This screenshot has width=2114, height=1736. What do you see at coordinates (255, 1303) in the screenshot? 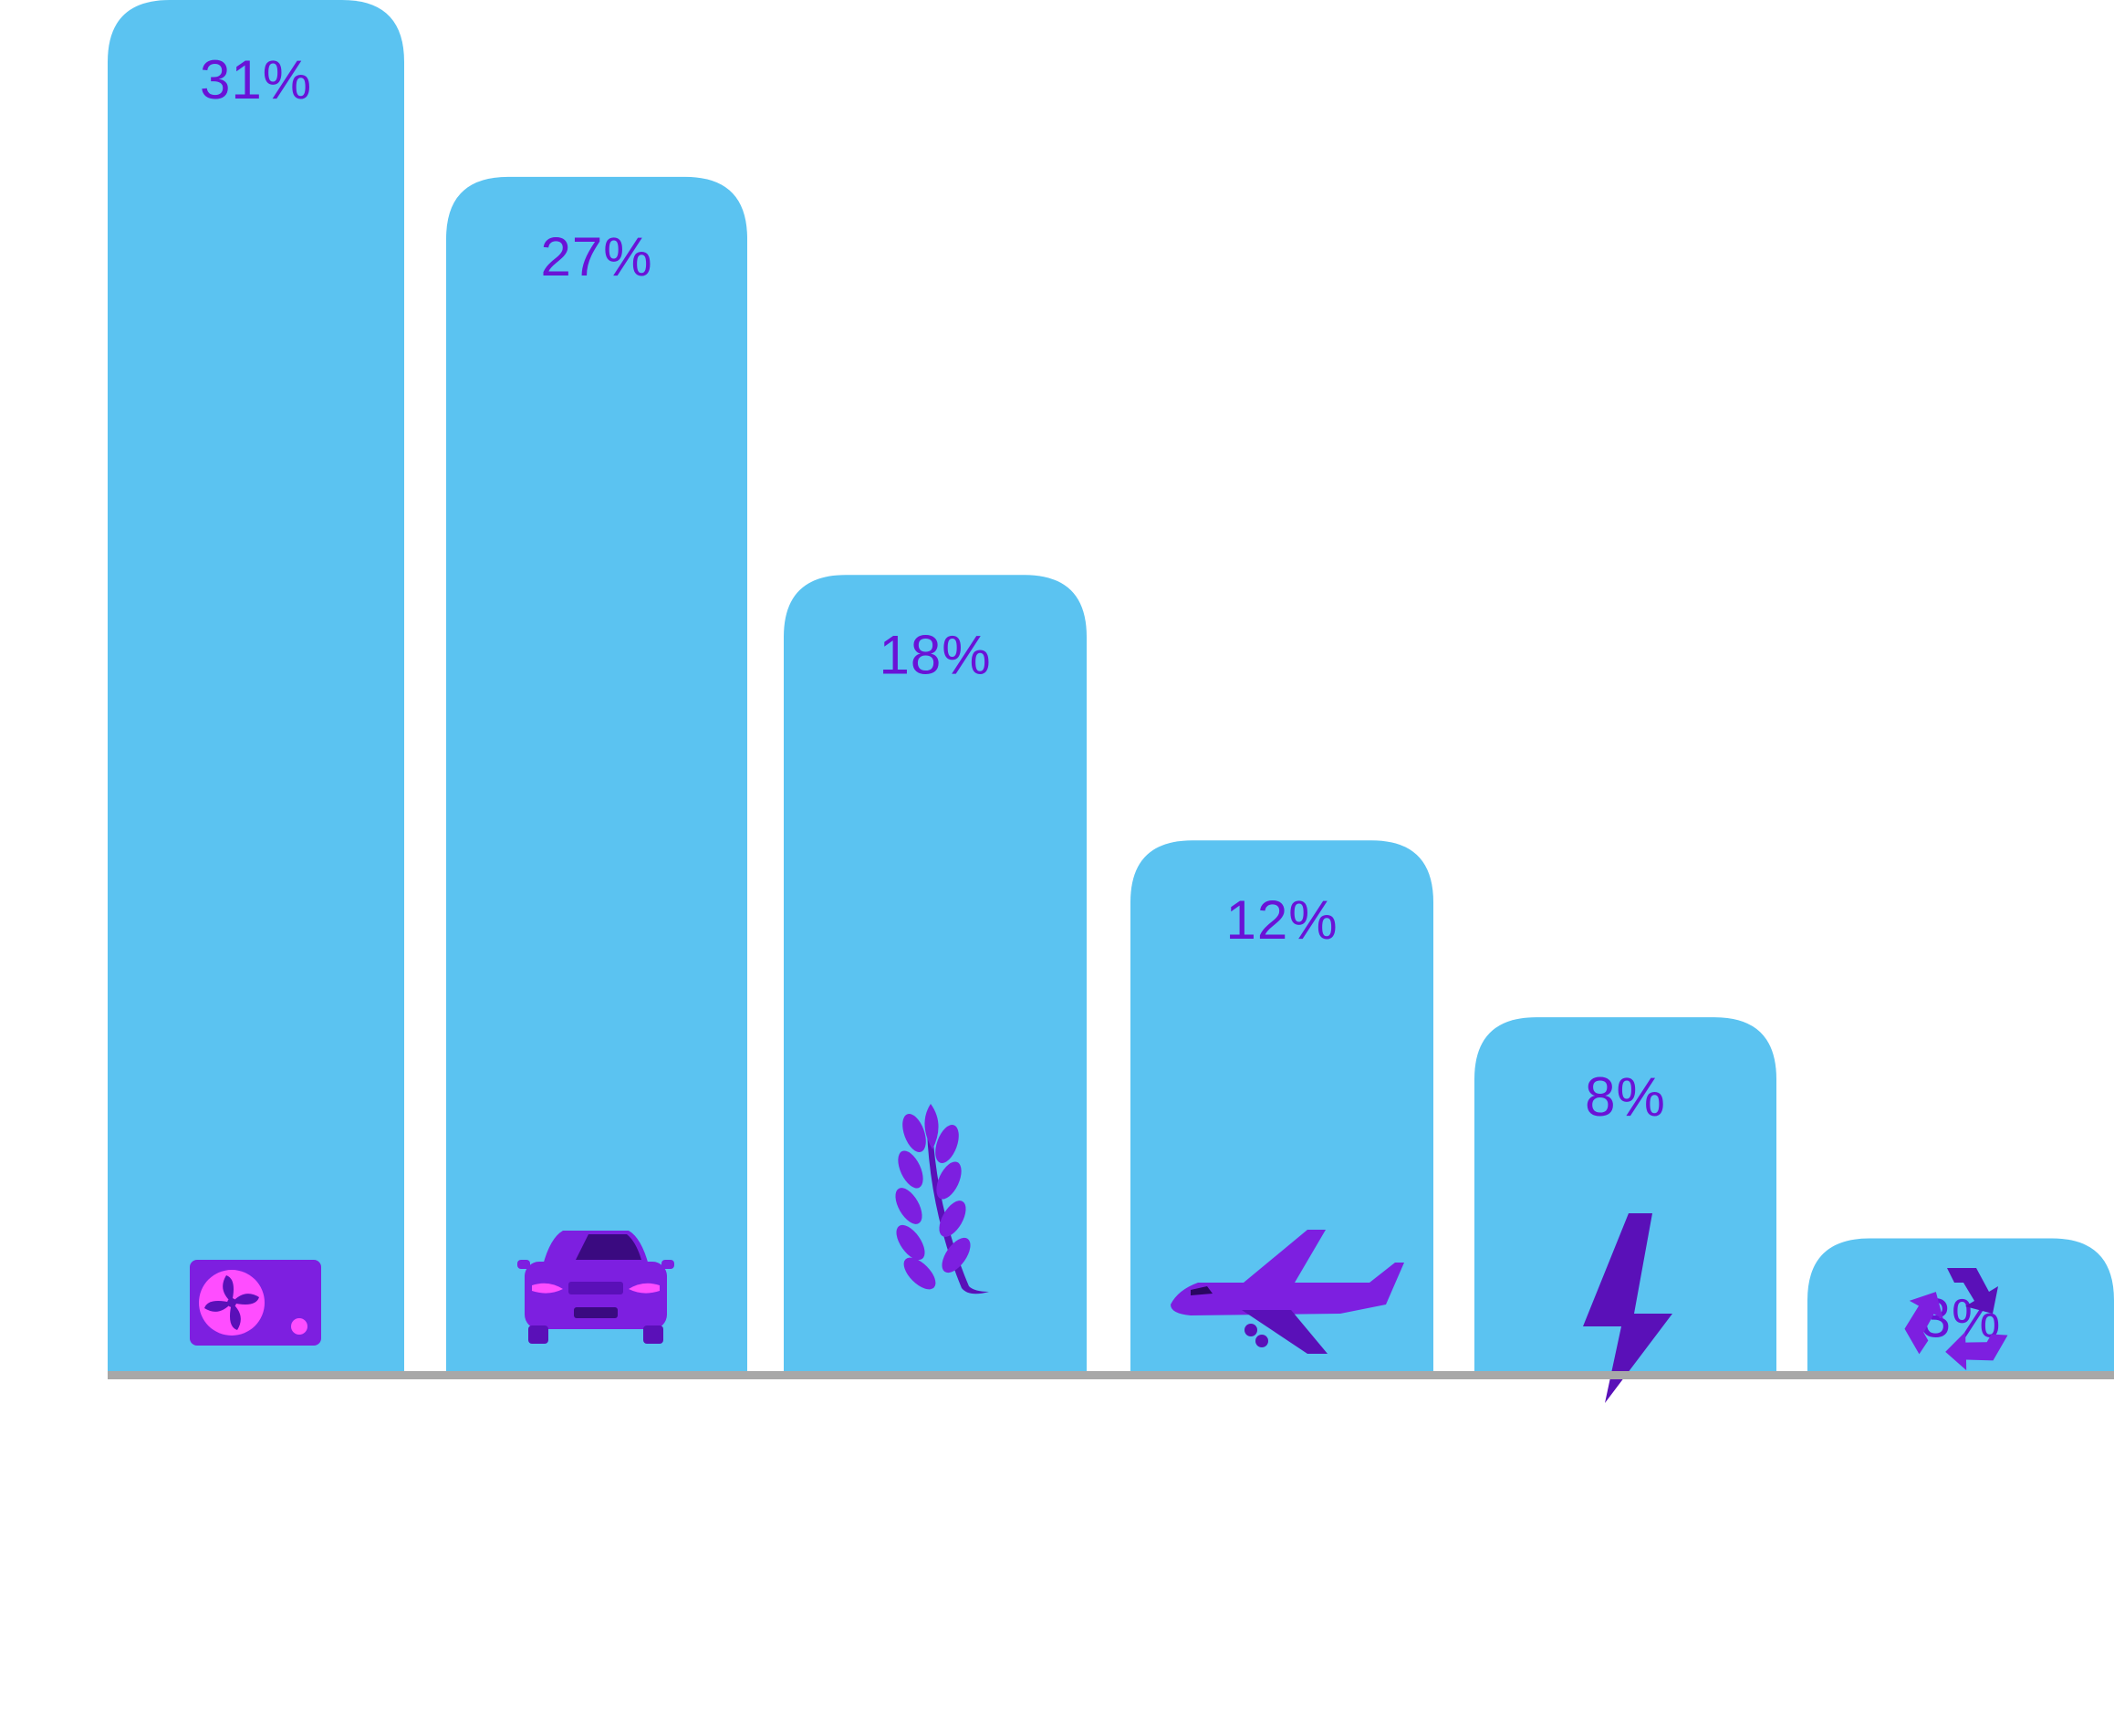
I see `fan-unit-icon` at bounding box center [255, 1303].